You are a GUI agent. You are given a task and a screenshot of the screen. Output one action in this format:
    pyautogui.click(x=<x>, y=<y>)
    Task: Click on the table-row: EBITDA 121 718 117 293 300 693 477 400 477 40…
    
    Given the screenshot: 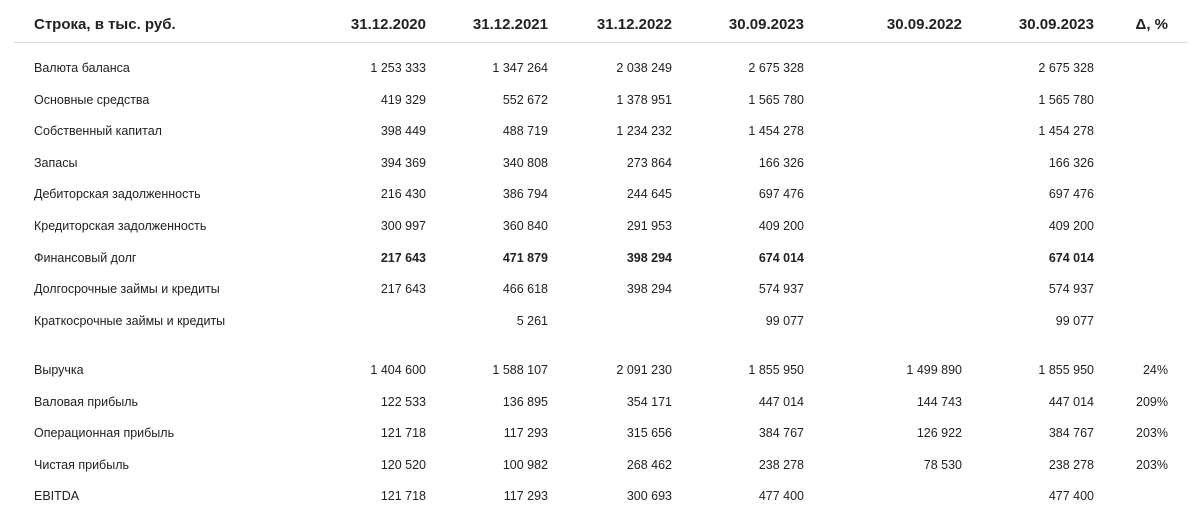 What is the action you would take?
    pyautogui.click(x=601, y=496)
    